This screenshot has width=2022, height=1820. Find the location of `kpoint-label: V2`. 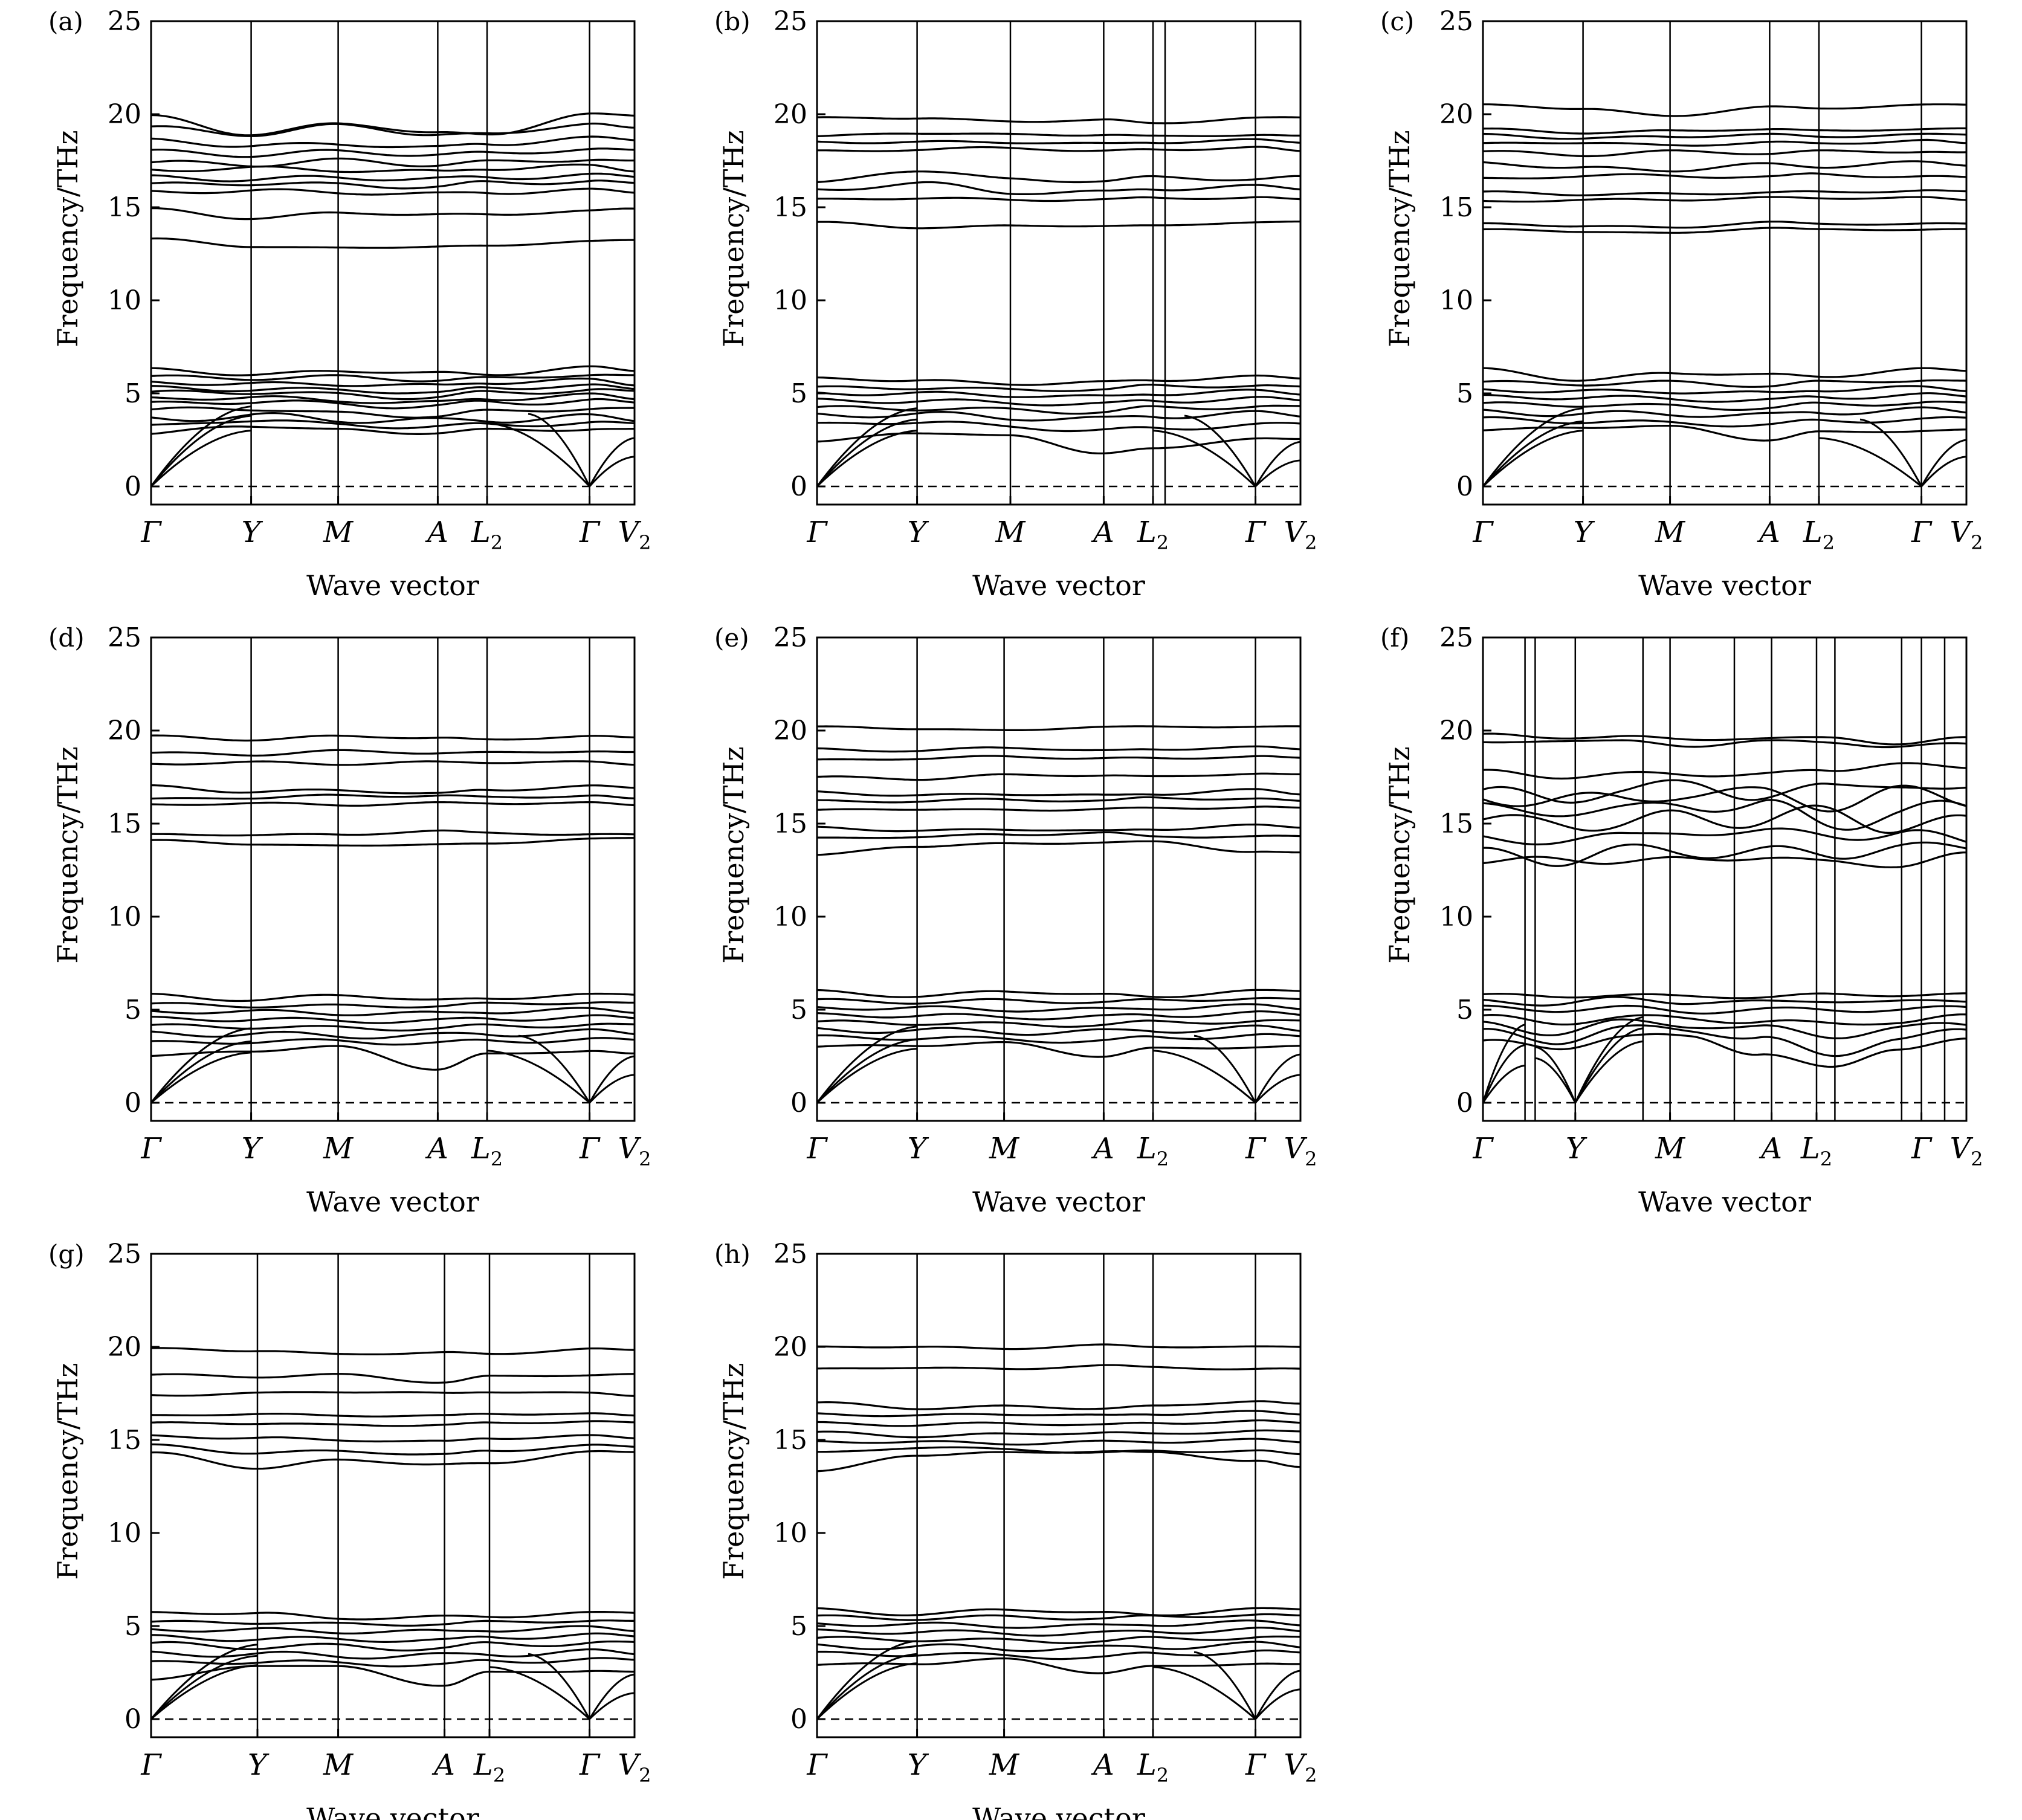

kpoint-label: V2 is located at coordinates (635, 534).